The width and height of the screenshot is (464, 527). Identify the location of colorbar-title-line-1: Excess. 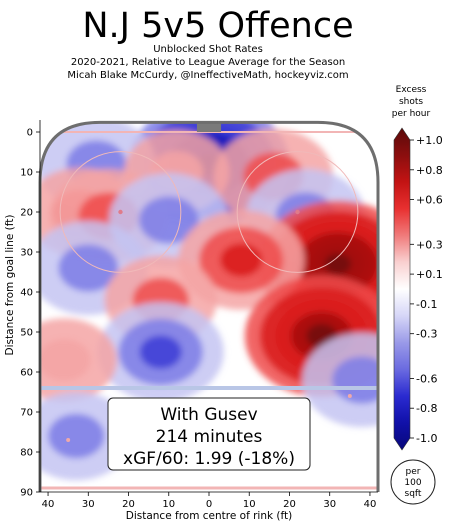
(411, 90).